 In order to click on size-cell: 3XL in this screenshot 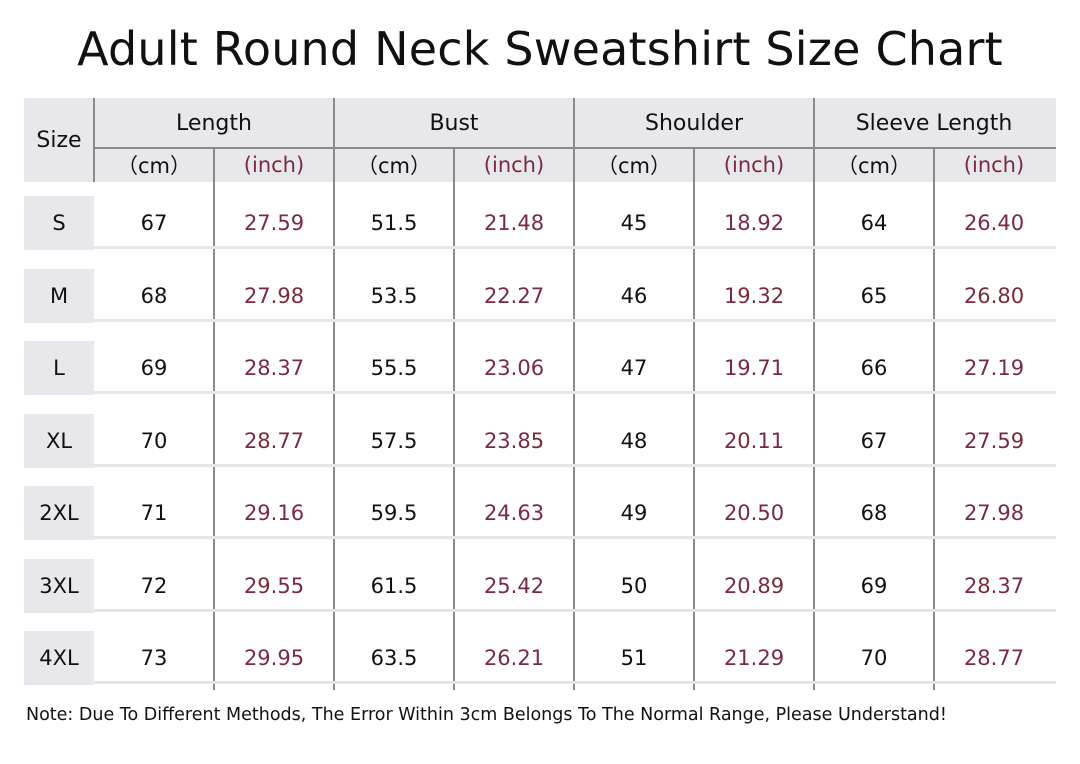, I will do `click(59, 585)`.